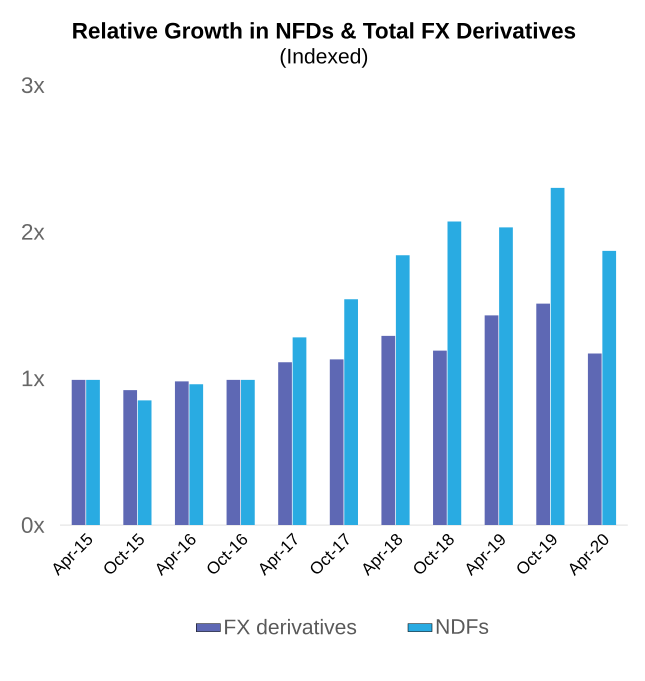  What do you see at coordinates (33, 378) in the screenshot?
I see `y-tick-label: 1x` at bounding box center [33, 378].